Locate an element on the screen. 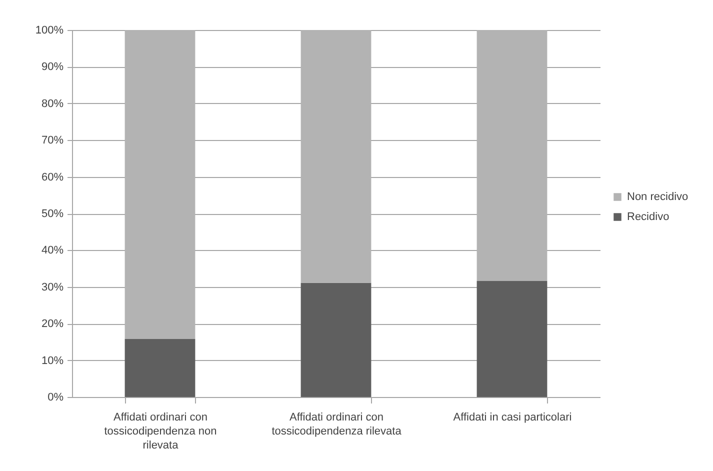 The image size is (713, 471). x-tick-label: Affidati ordinari con tossicodipendenza rilevata is located at coordinates (337, 425).